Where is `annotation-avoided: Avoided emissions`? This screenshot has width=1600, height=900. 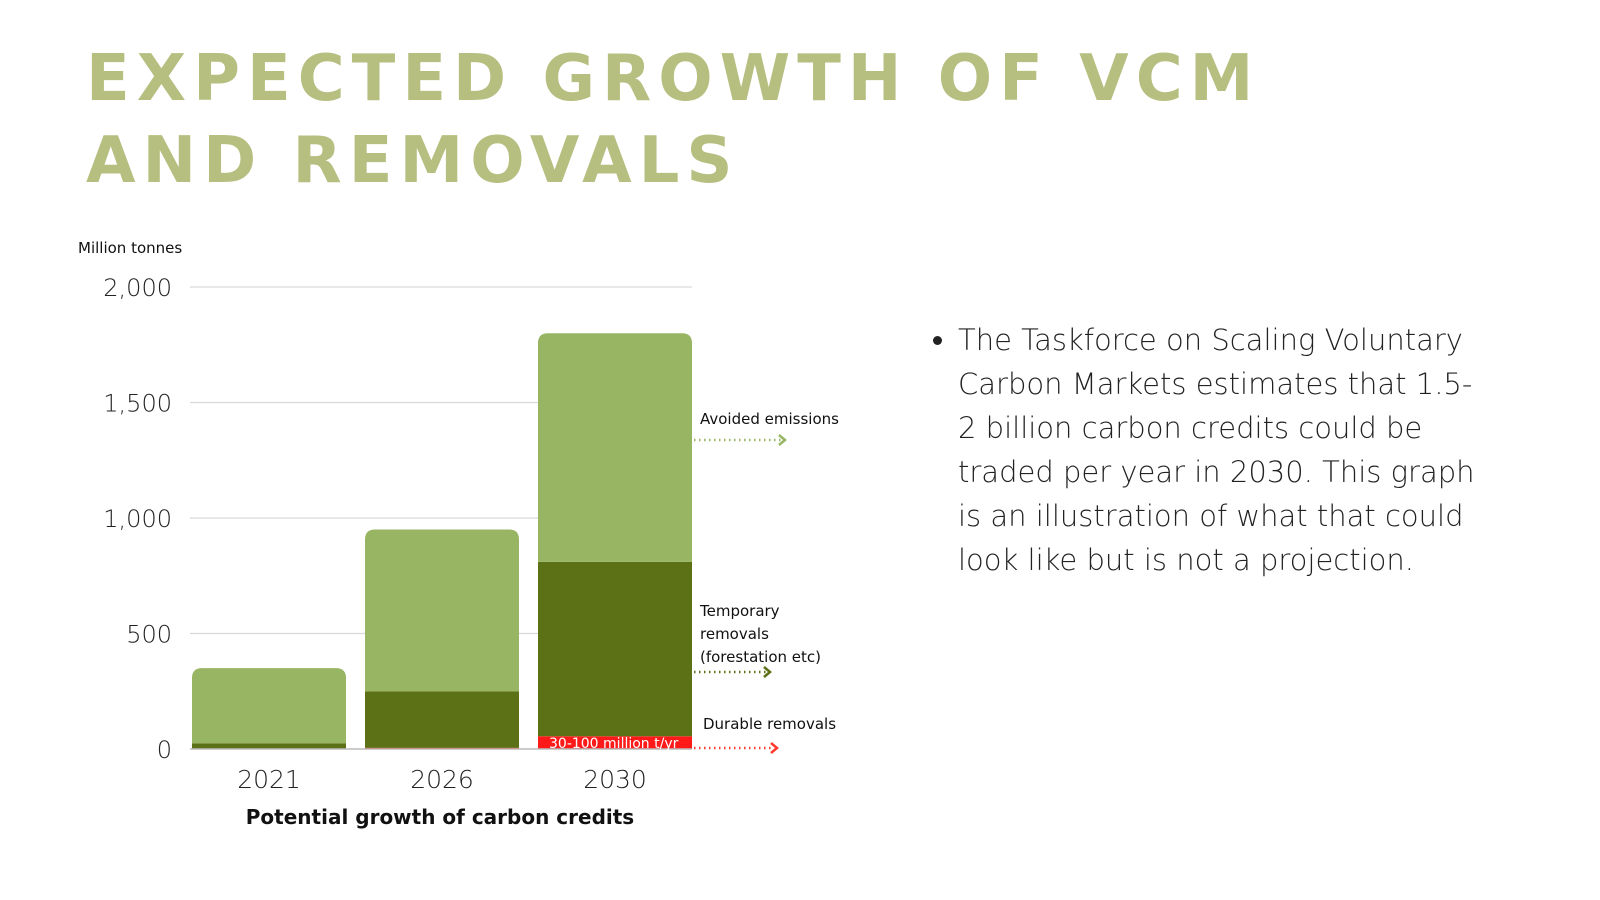
annotation-avoided: Avoided emissions is located at coordinates (769, 419).